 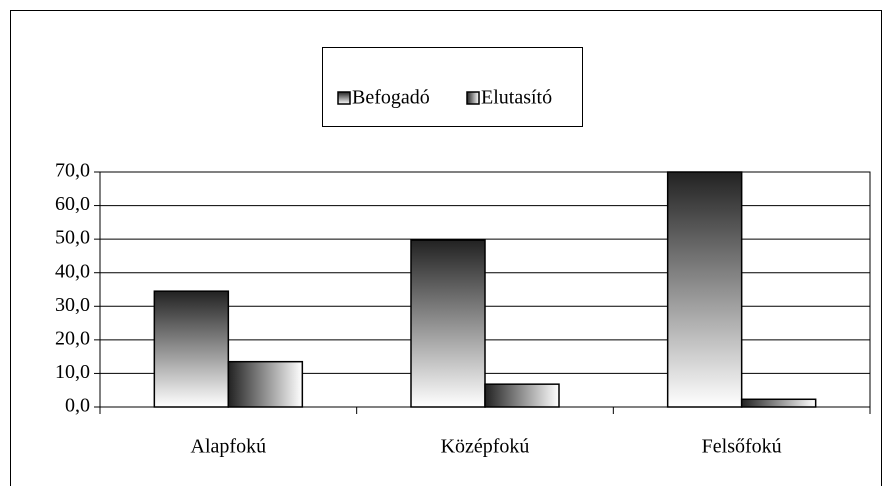 What do you see at coordinates (77, 406) in the screenshot?
I see `y-tick-label: 0,0` at bounding box center [77, 406].